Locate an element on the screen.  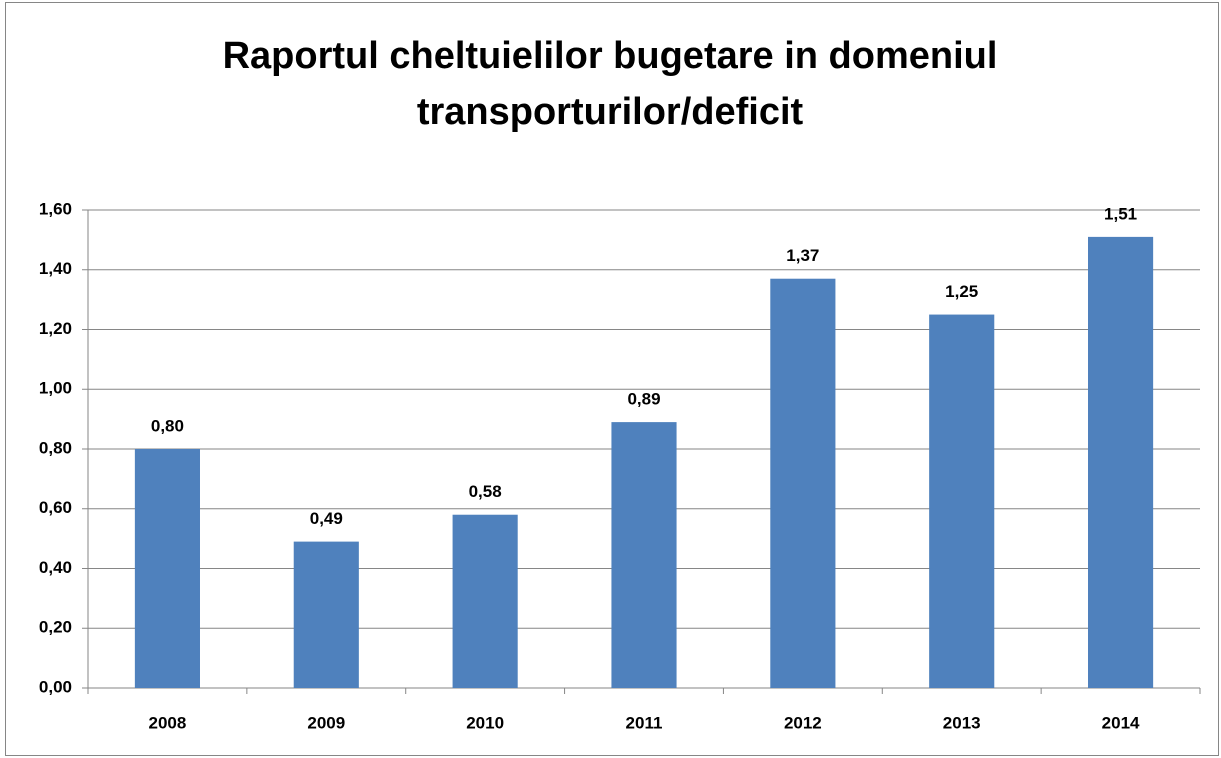
data-label: 1,25 is located at coordinates (961, 291).